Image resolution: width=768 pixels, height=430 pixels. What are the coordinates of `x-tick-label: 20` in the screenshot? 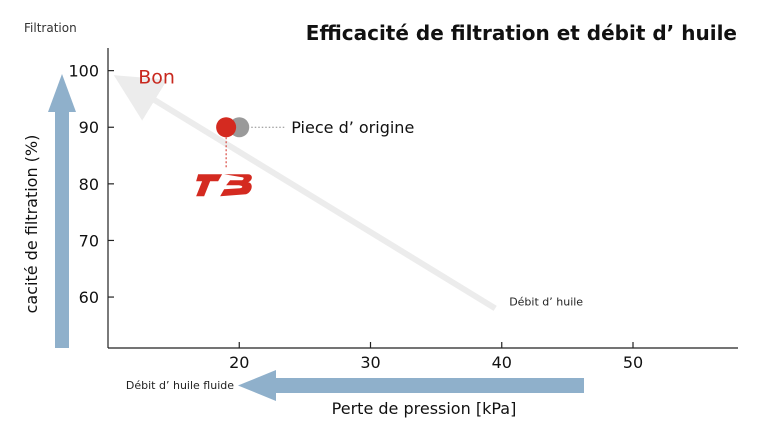 It's located at (239, 362).